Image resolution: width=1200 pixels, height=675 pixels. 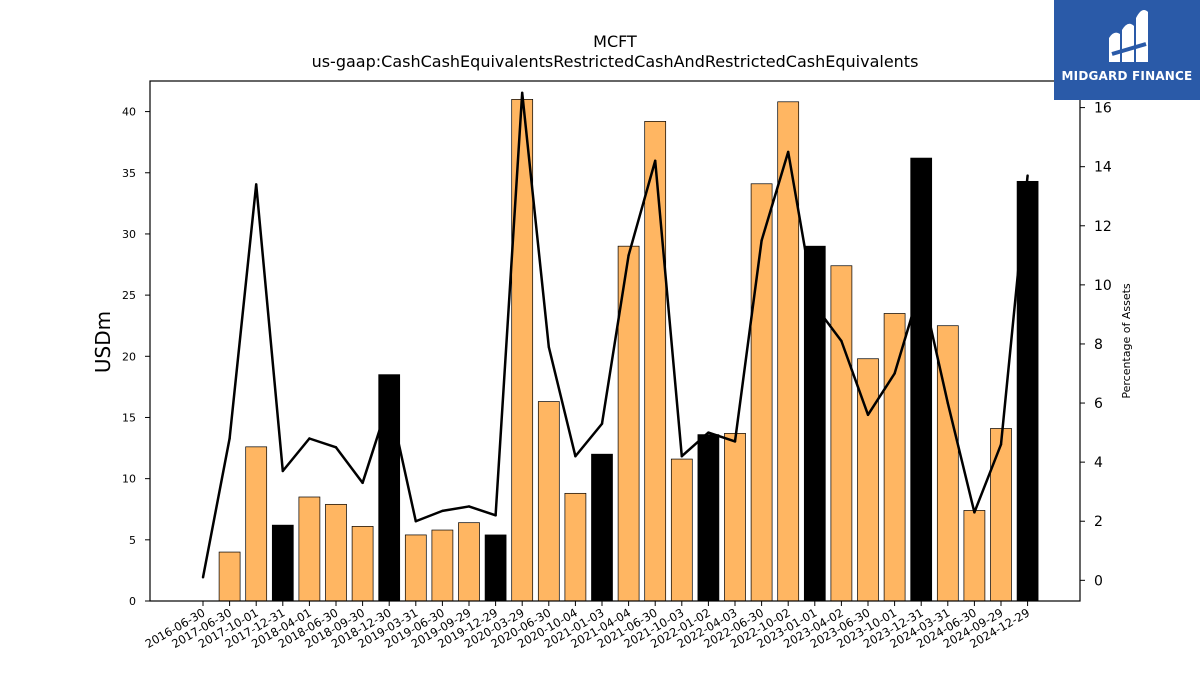 What do you see at coordinates (1098, 581) in the screenshot?
I see `y2-tick-label: 0` at bounding box center [1098, 581].